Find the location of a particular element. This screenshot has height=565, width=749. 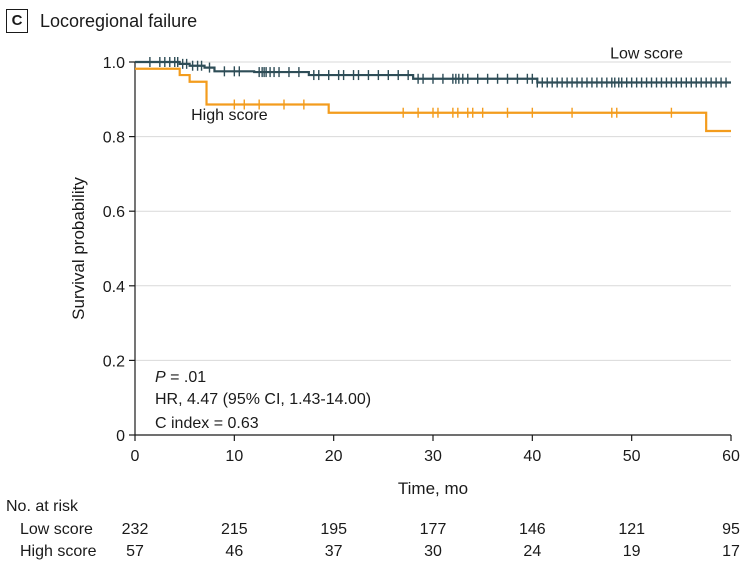

x-tick-label: 20 is located at coordinates (334, 456).